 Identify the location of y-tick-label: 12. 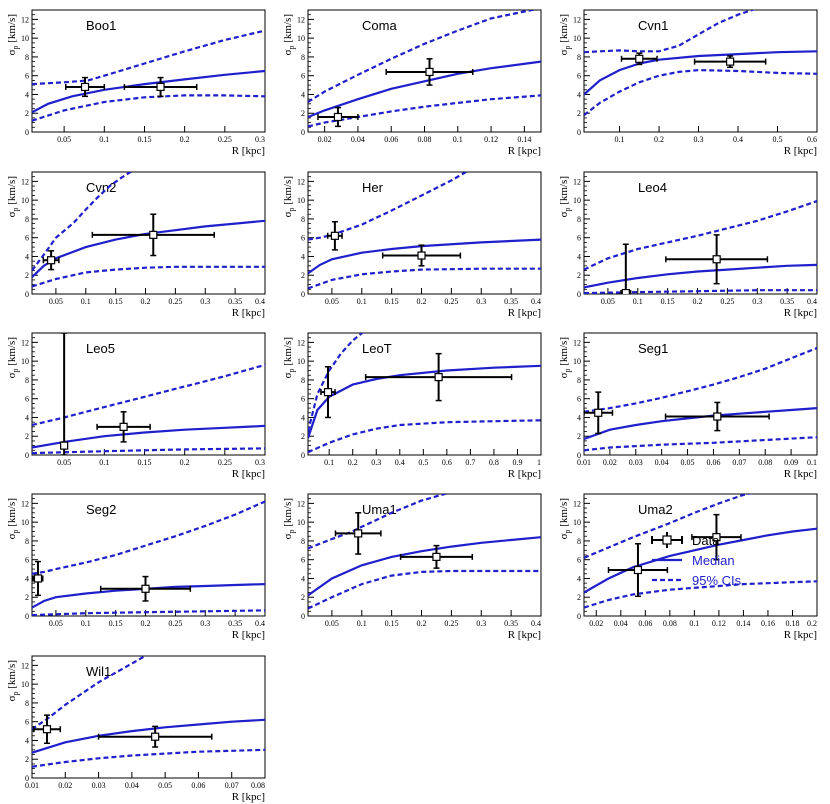
(25, 181).